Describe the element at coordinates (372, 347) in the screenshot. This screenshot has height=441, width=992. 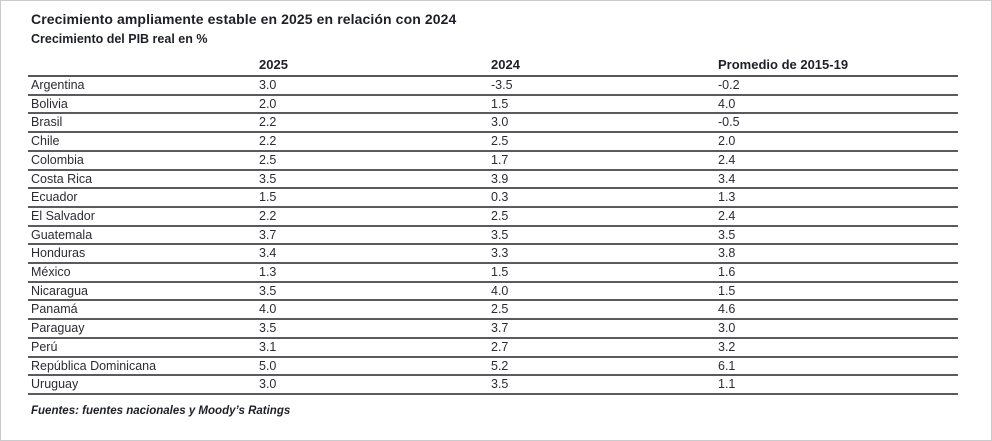
I see `value-cell: 3.1` at that location.